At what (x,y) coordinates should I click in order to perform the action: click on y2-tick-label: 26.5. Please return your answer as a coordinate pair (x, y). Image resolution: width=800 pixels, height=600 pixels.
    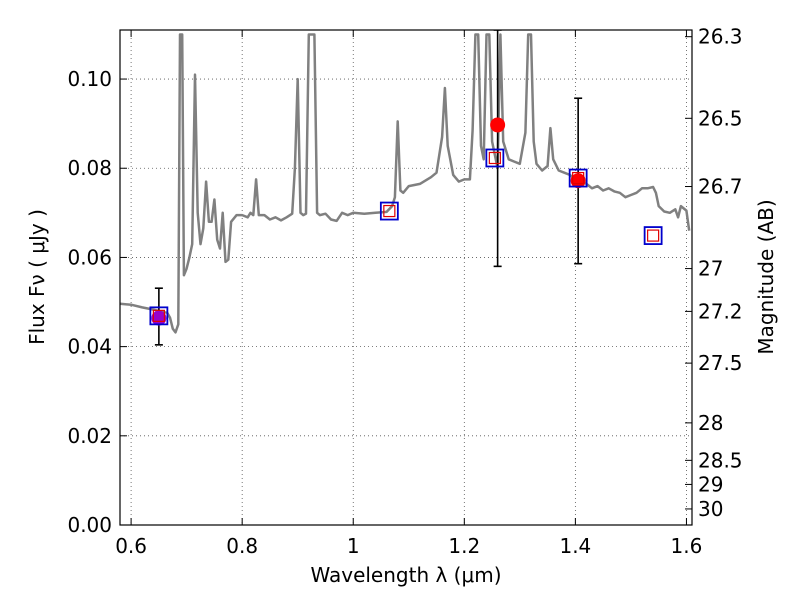
    Looking at the image, I should click on (720, 118).